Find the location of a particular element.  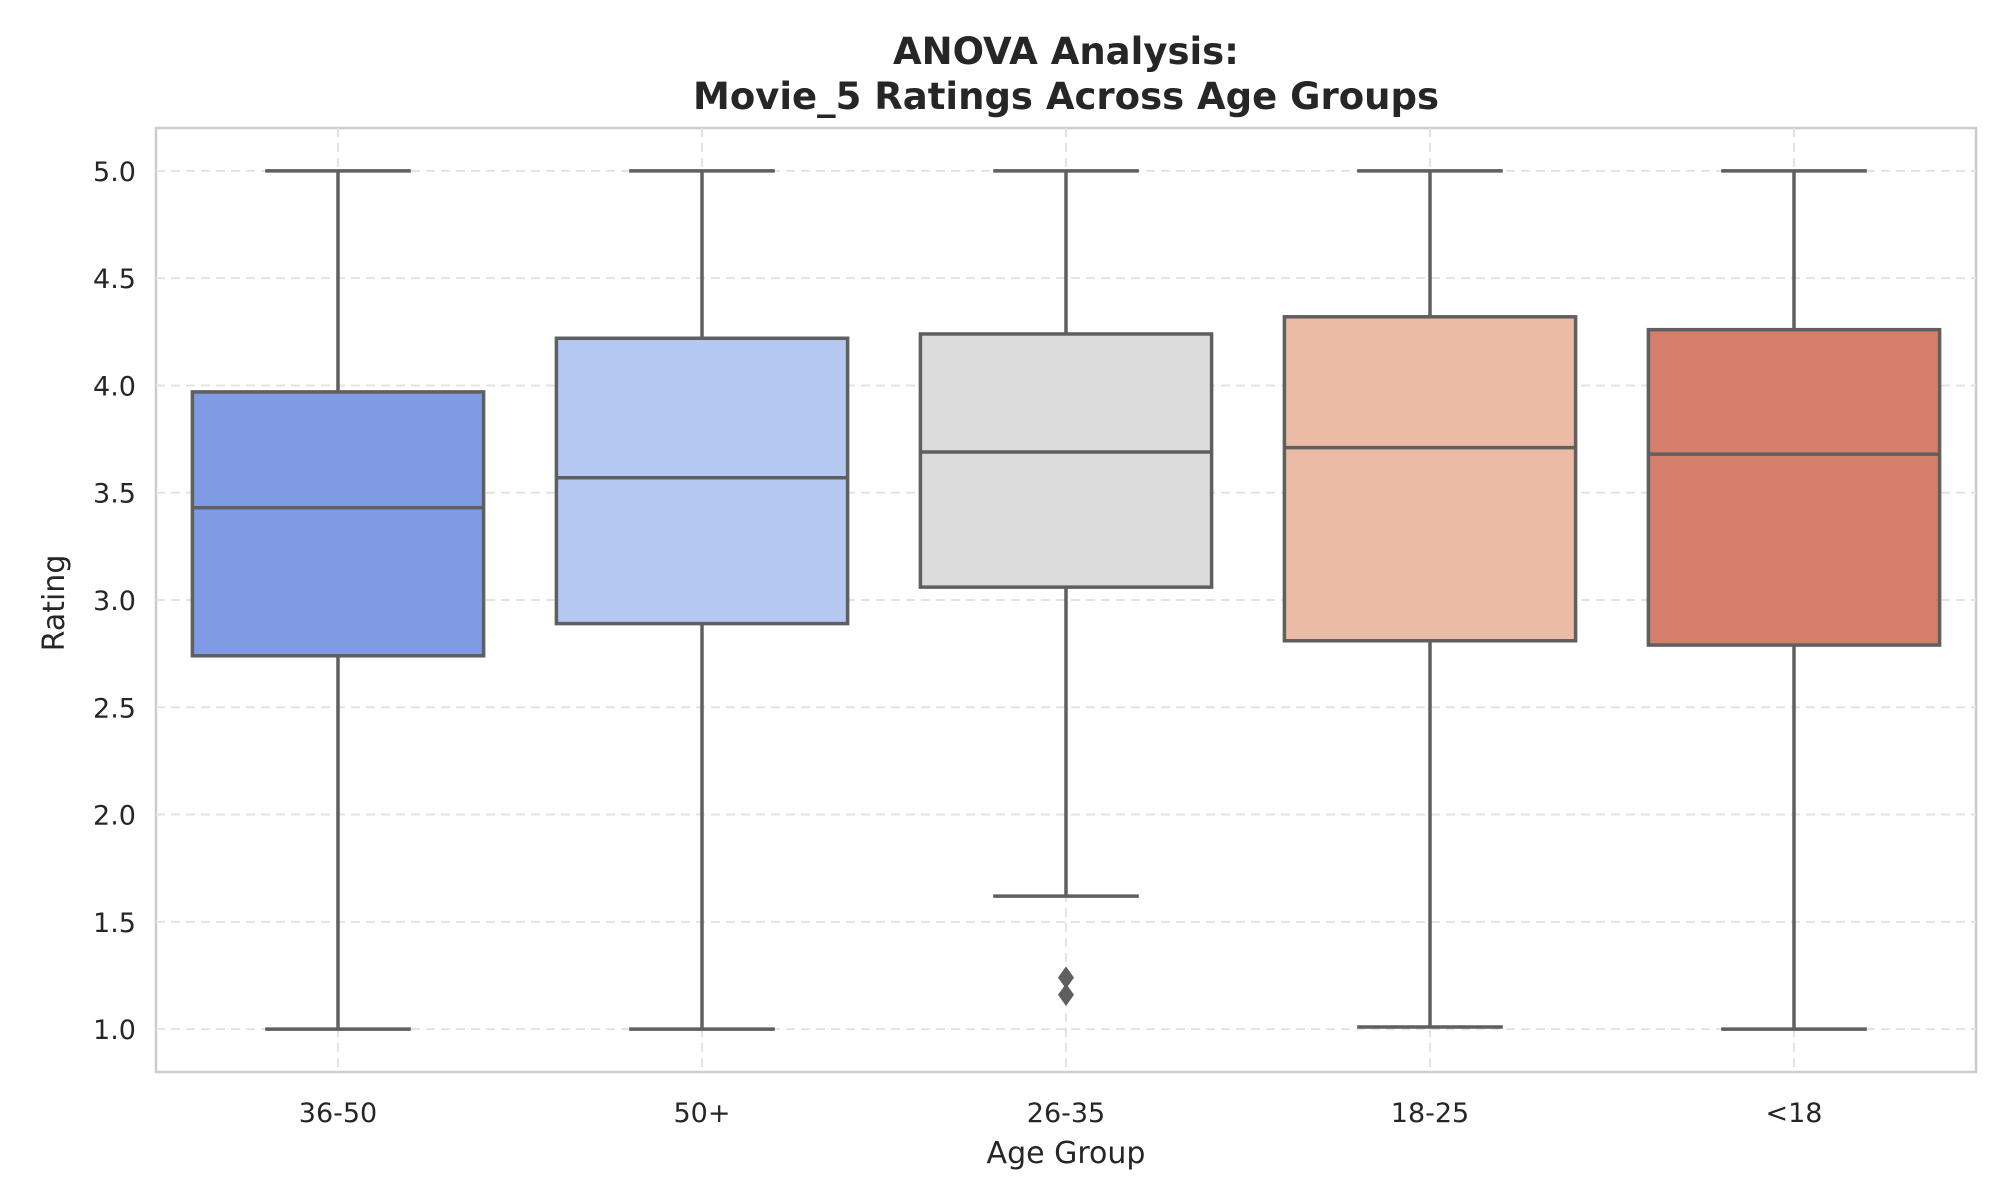

y-tick-labels: 1.0 1.5 2.0 2.5 3.0 3.5 4.0 4.5 5.0 is located at coordinates (114, 601).